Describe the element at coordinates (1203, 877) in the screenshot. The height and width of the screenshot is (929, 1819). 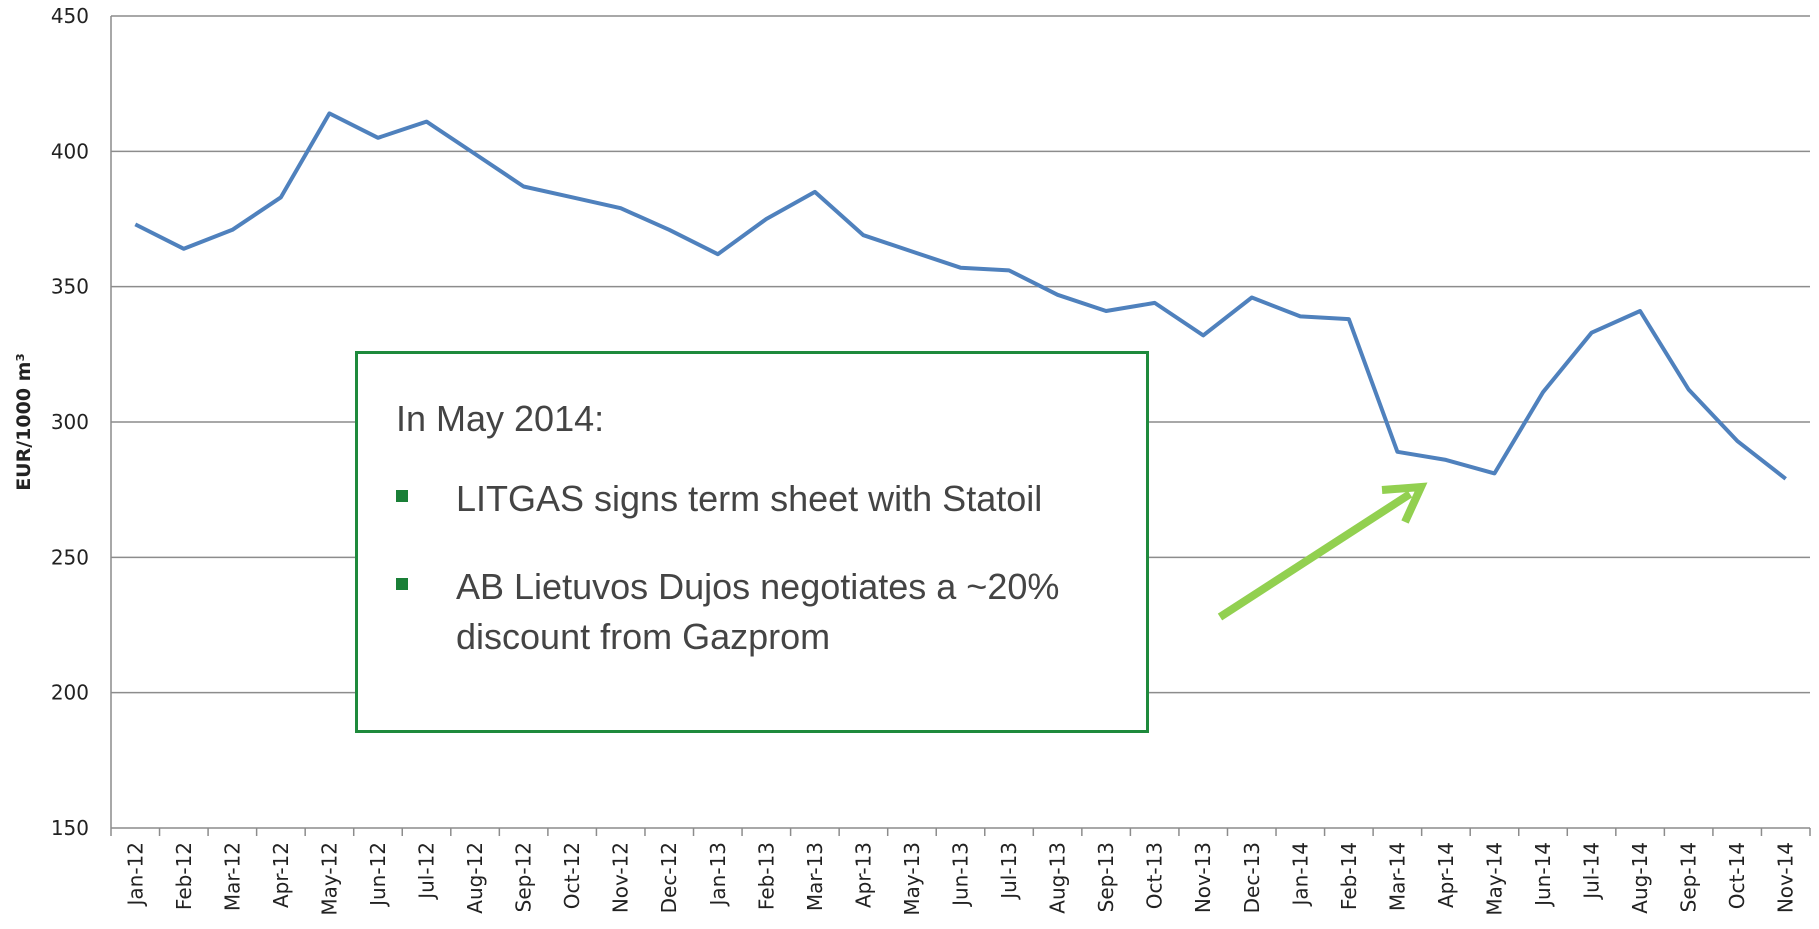
I see `x-tick-label: Nov-13` at that location.